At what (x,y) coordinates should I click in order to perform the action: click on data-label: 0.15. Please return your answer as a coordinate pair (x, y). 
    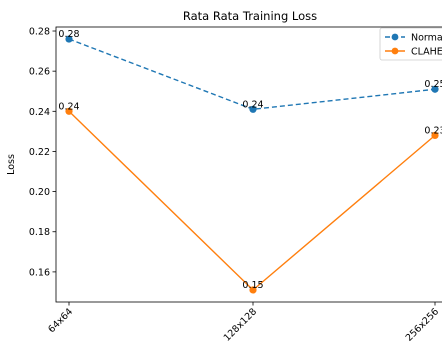
    Looking at the image, I should click on (252, 285).